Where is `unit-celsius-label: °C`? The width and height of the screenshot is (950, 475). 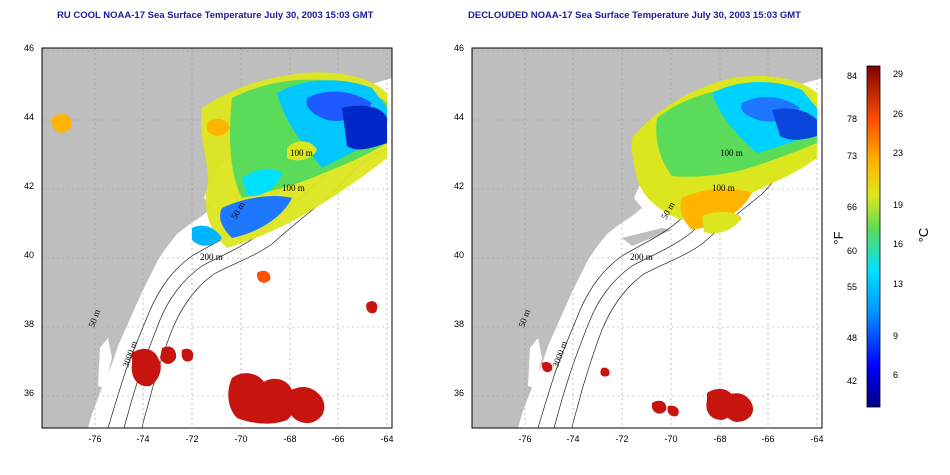 unit-celsius-label: °C is located at coordinates (923, 235).